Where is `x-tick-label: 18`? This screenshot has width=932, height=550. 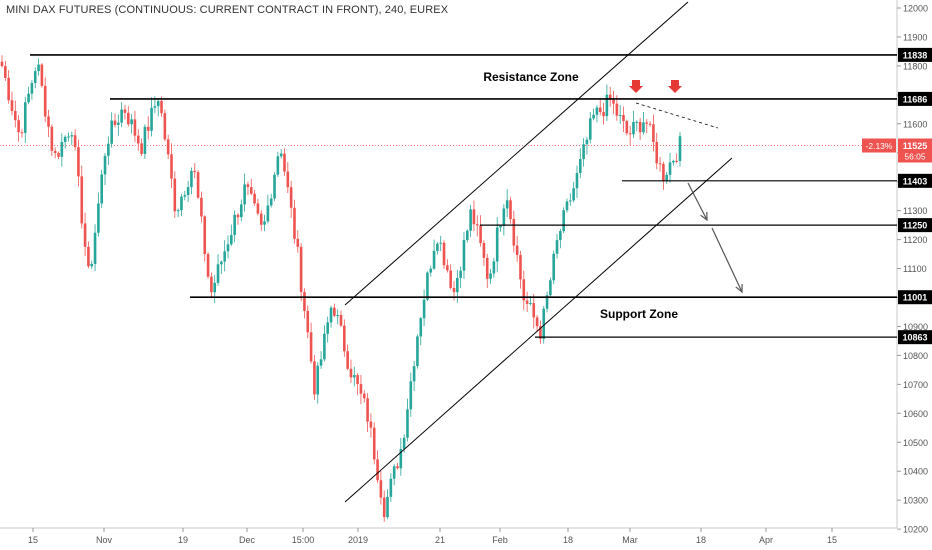 x-tick-label: 18 is located at coordinates (568, 540).